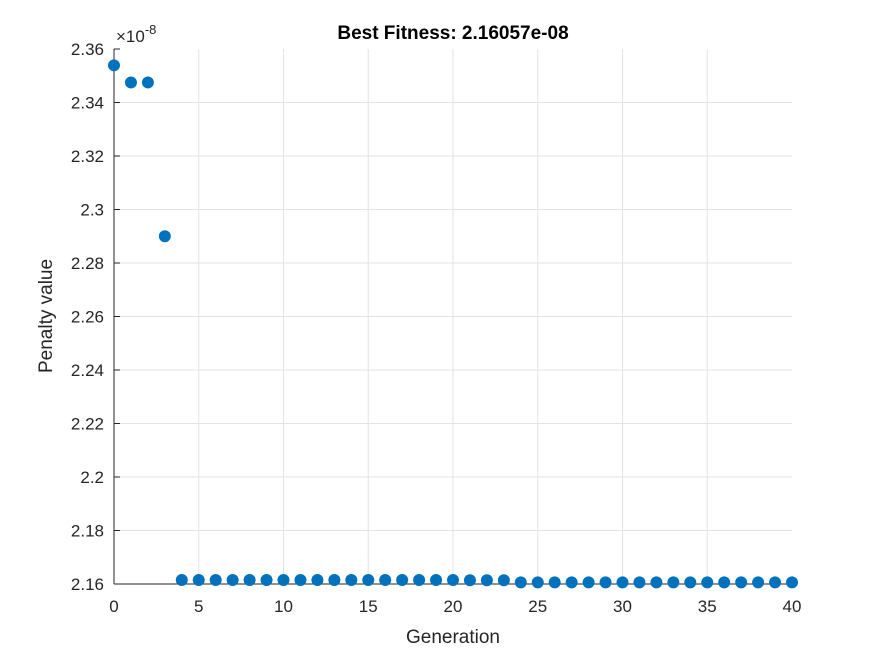 The height and width of the screenshot is (656, 875). I want to click on x-tick-labels: 0 5 10 15 20 25 30 35 40, so click(455, 606).